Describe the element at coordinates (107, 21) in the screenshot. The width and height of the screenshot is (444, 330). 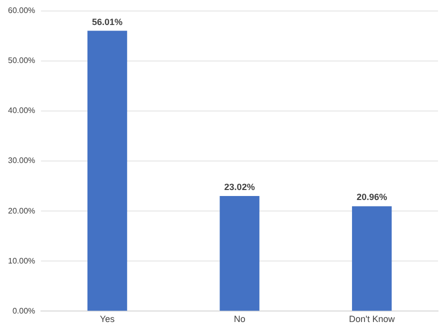
I see `data-label: 56.01%` at that location.